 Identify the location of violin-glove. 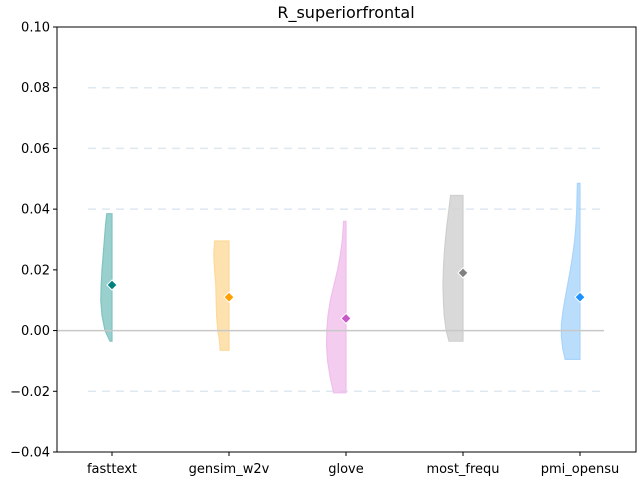
(336, 307).